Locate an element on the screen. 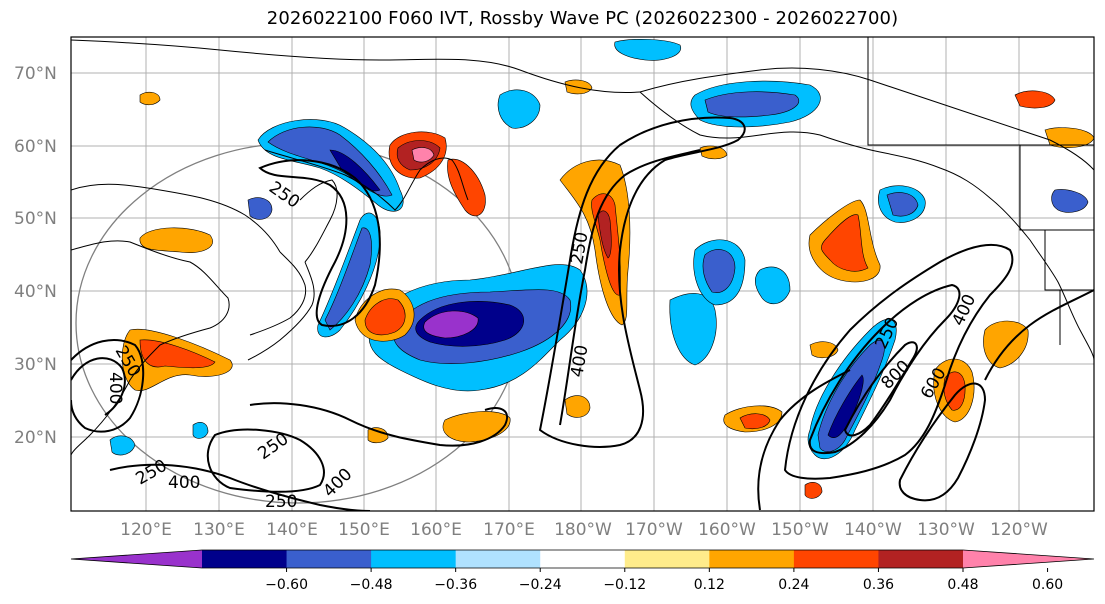 The width and height of the screenshot is (1105, 604). lon-label: 120°W is located at coordinates (1019, 530).